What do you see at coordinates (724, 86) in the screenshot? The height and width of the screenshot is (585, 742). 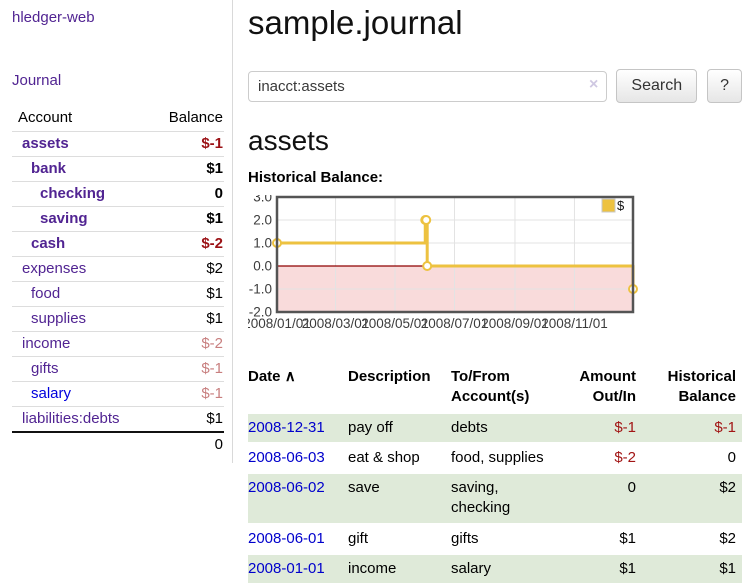 I see `help-button: ?` at bounding box center [724, 86].